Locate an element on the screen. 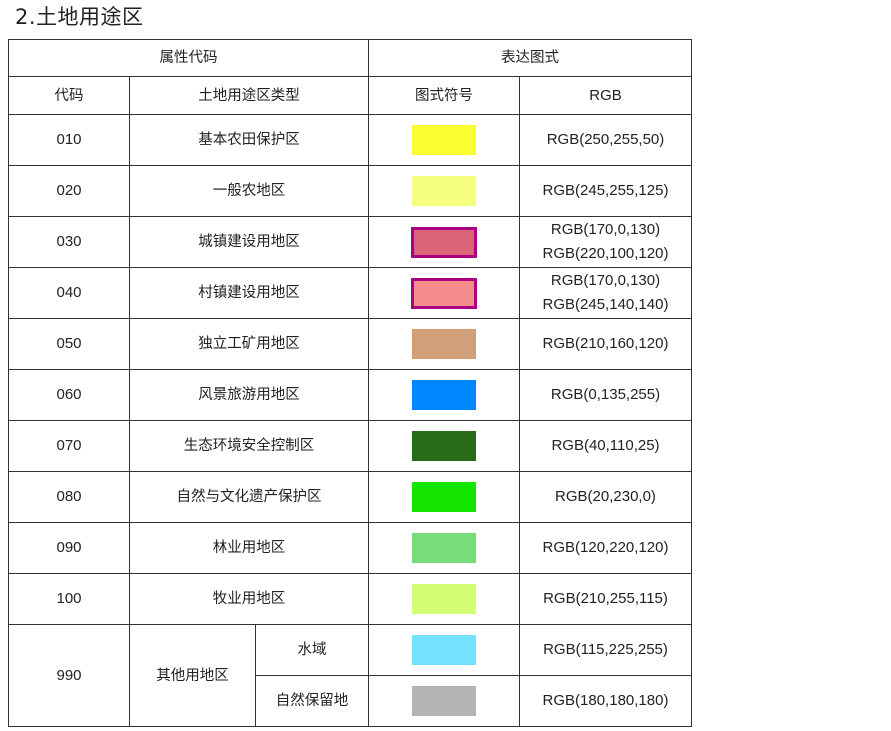  table-row: 010 基本农田保护区 RGB(250,255,50) is located at coordinates (350, 140).